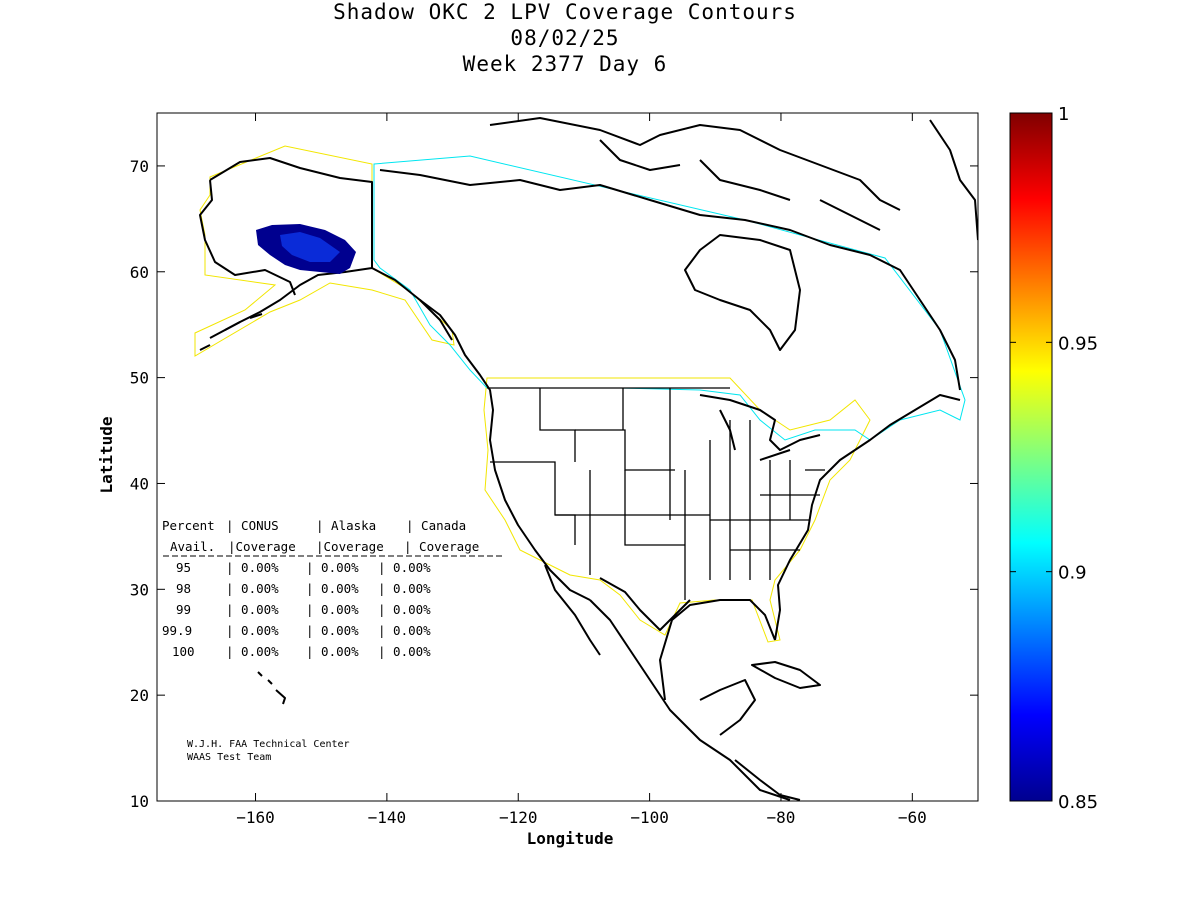  What do you see at coordinates (183, 588) in the screenshot?
I see `table-cell: 98` at bounding box center [183, 588].